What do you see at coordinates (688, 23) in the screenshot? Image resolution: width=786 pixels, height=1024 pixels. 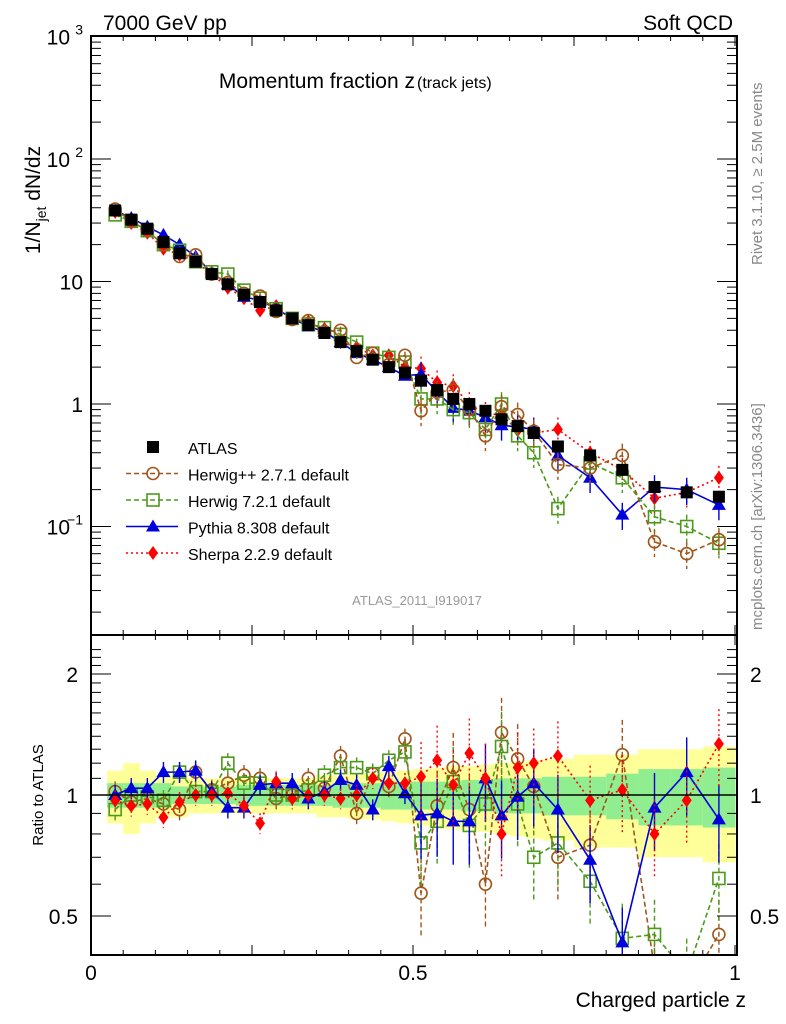 I see `category-label: Soft QCD` at bounding box center [688, 23].